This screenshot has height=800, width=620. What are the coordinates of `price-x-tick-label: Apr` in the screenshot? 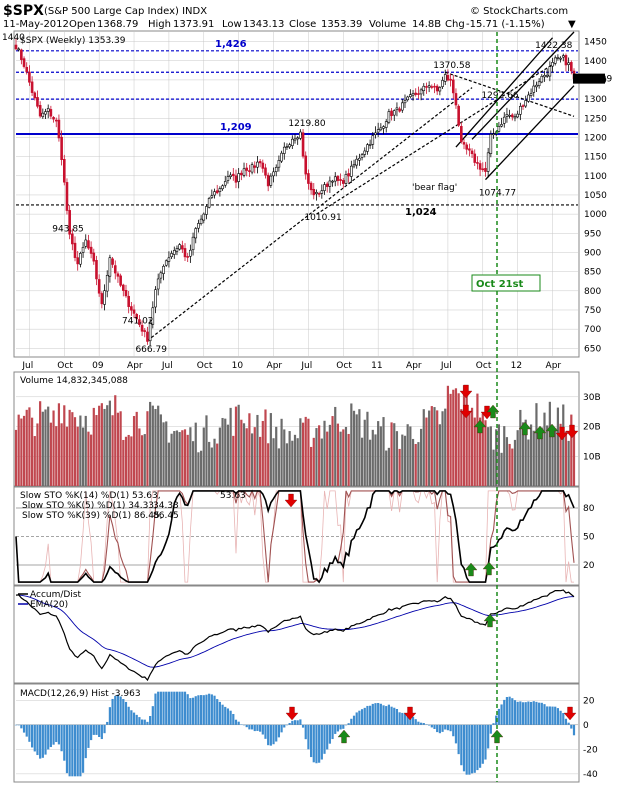 It's located at (554, 366).